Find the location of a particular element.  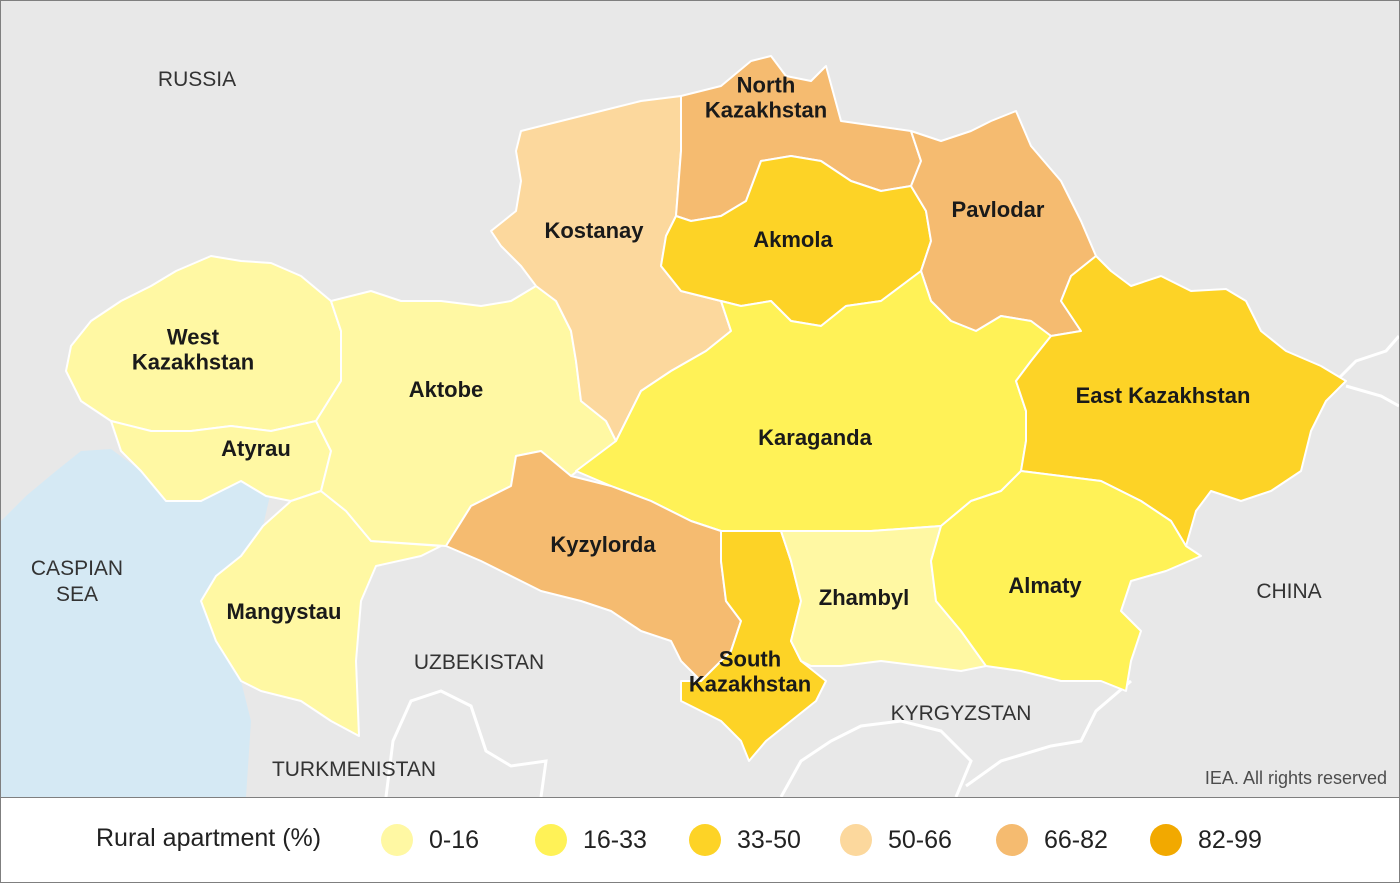

region-south-kazakhstan-label-line: South is located at coordinates (750, 659).